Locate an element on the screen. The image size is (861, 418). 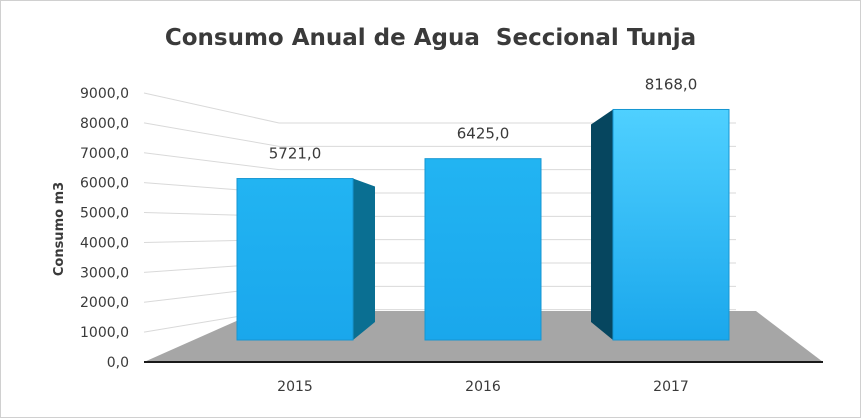
x-tick-label: 2016 is located at coordinates (483, 387).